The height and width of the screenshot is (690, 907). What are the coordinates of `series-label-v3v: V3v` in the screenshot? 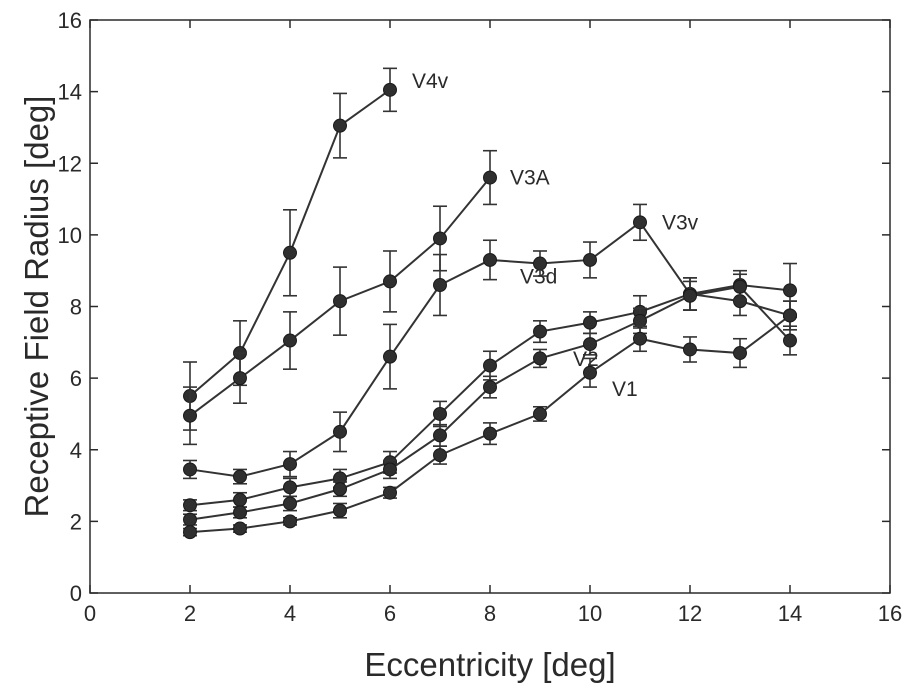 It's located at (680, 222).